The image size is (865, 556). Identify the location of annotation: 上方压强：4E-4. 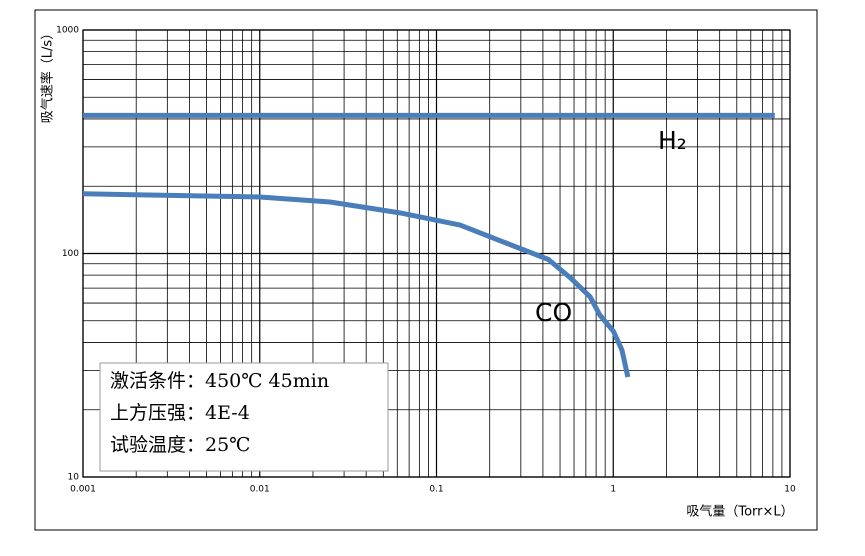
(180, 413).